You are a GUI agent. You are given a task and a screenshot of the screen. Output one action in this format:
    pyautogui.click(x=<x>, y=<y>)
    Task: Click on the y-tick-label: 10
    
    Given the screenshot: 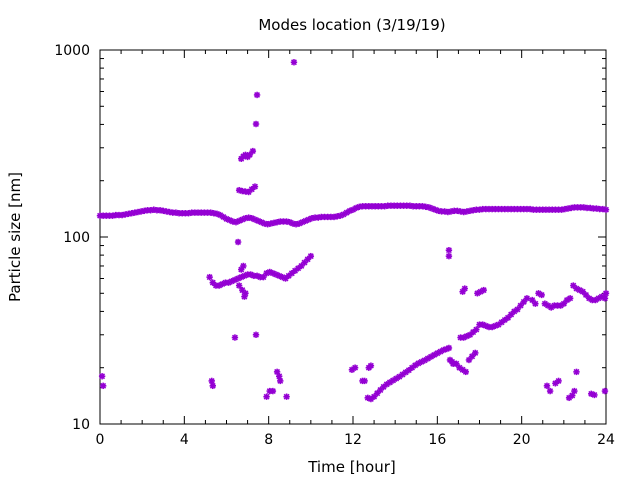 What is the action you would take?
    pyautogui.click(x=81, y=425)
    